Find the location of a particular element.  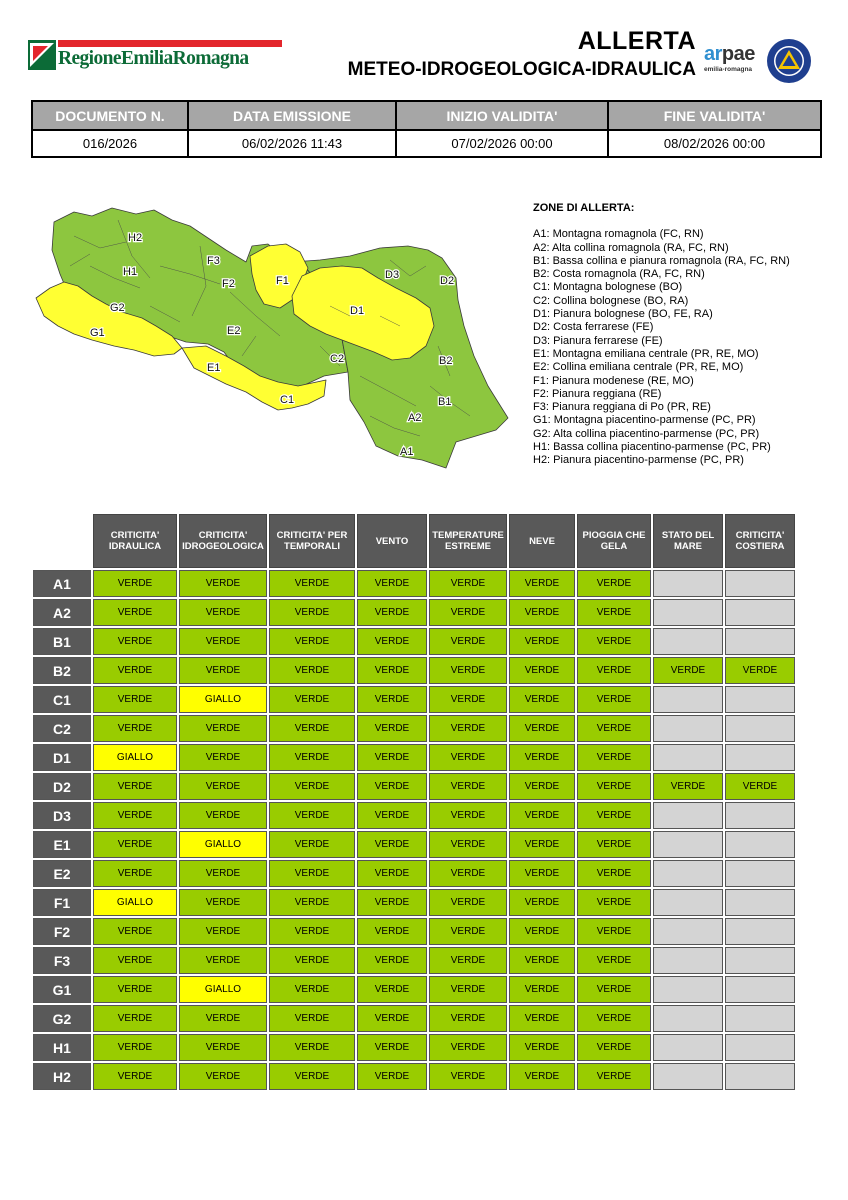

table-row: C1 VERDE GIALLO VERDE VERDE VERDE VERDE VERDE is located at coordinates (414, 699).